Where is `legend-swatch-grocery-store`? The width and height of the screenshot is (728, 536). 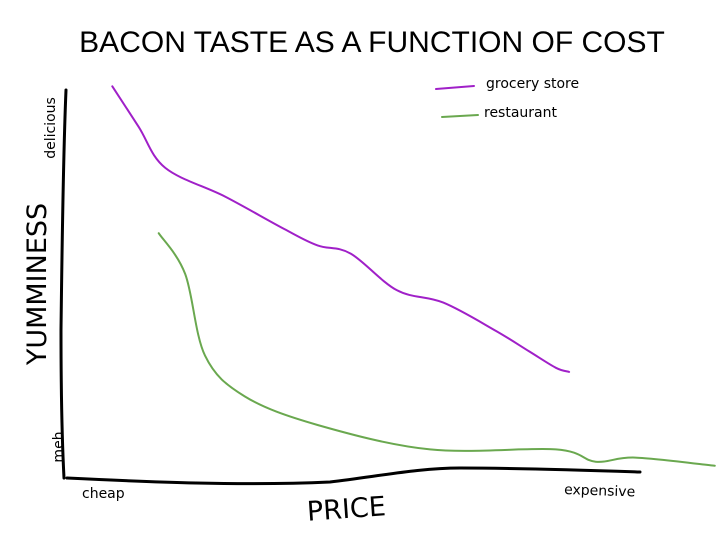 legend-swatch-grocery-store is located at coordinates (455, 87).